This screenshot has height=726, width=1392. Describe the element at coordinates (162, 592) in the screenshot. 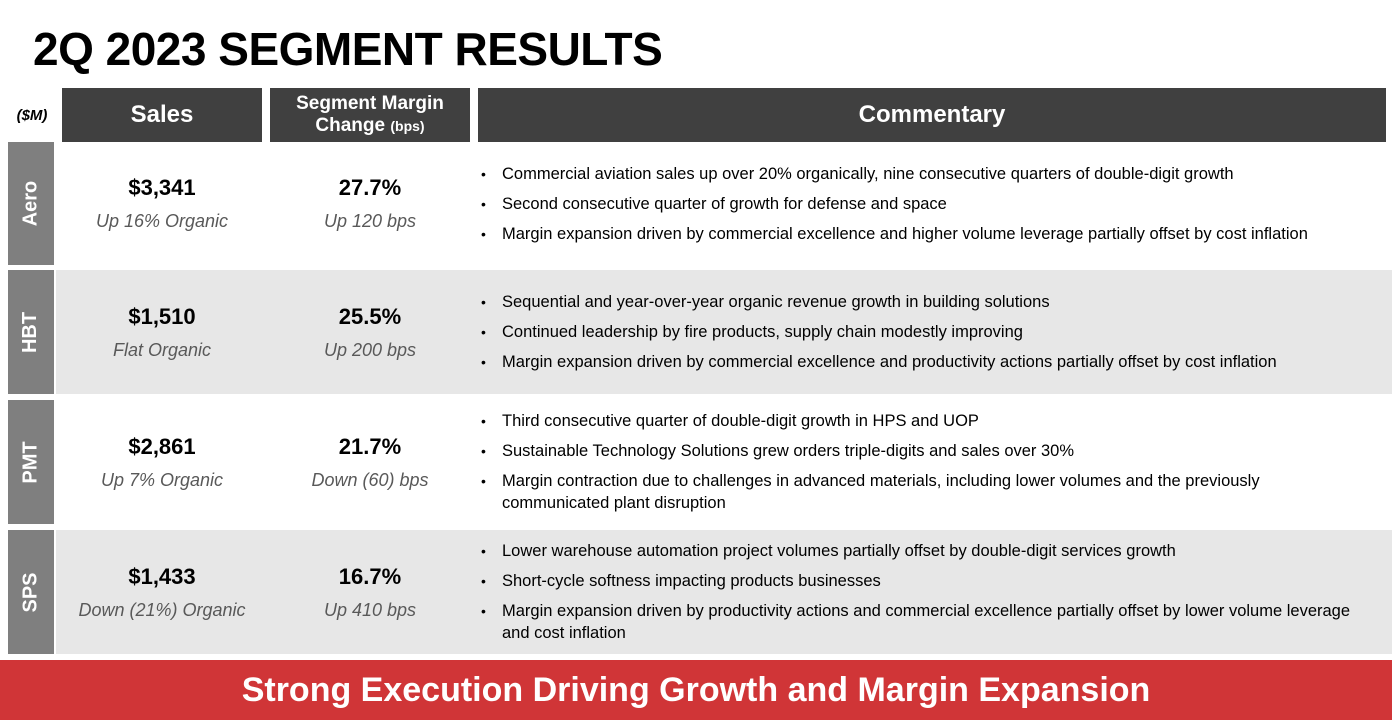

I see `sales-cell: $1,433 Down (21%) Organic` at that location.